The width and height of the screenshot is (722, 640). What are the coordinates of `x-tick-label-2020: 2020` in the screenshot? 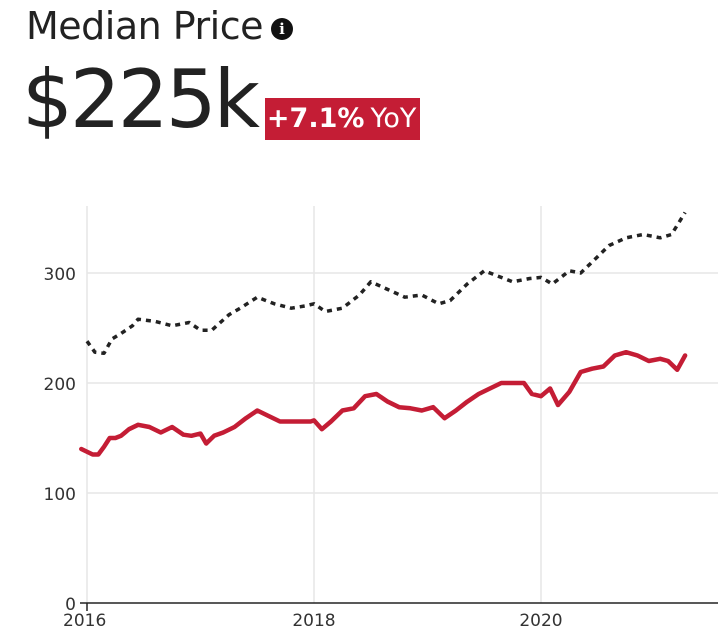 It's located at (540, 621).